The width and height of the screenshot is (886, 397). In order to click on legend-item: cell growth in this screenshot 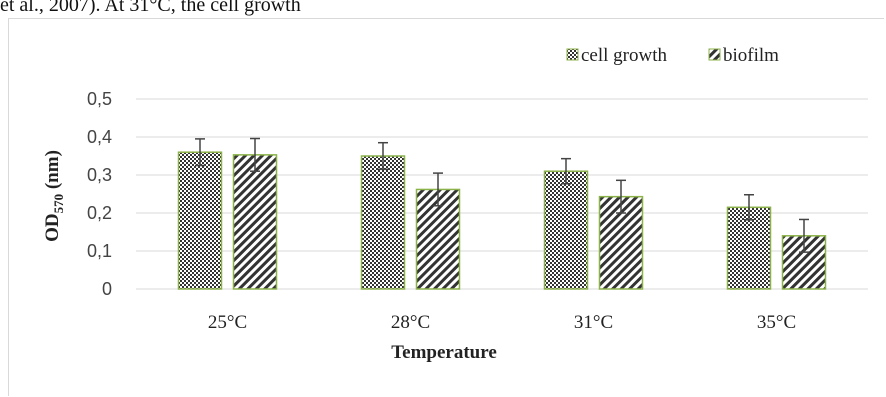, I will do `click(617, 55)`.